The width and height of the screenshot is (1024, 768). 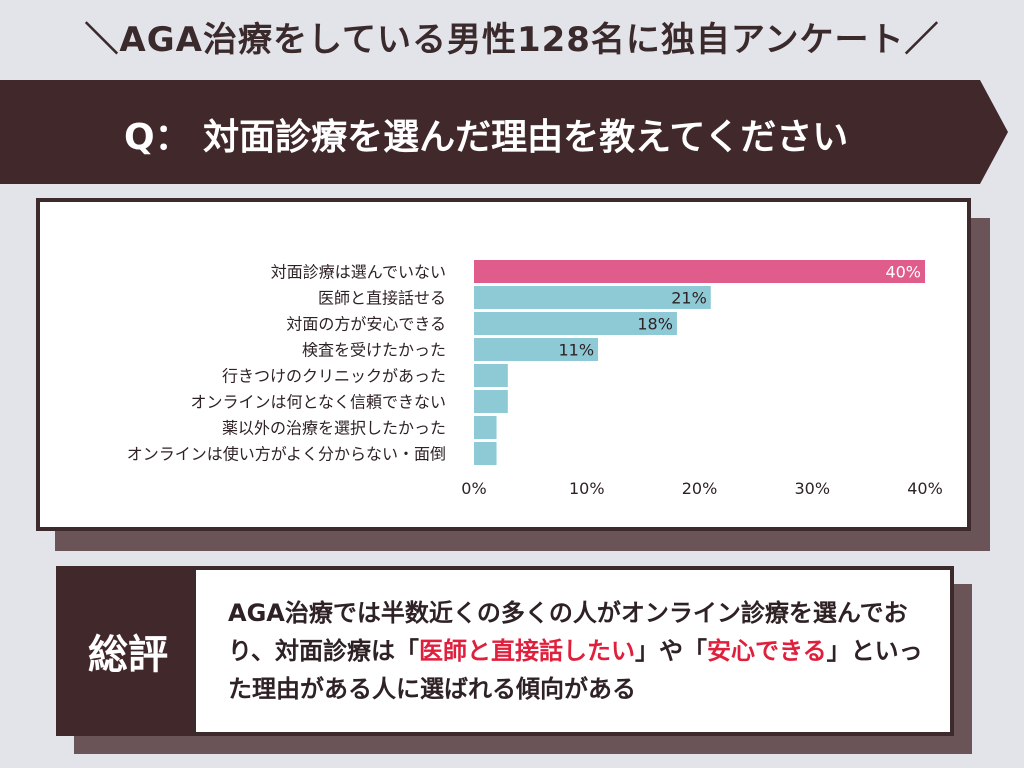 I want to click on summary-title: 総評, so click(x=128, y=655).